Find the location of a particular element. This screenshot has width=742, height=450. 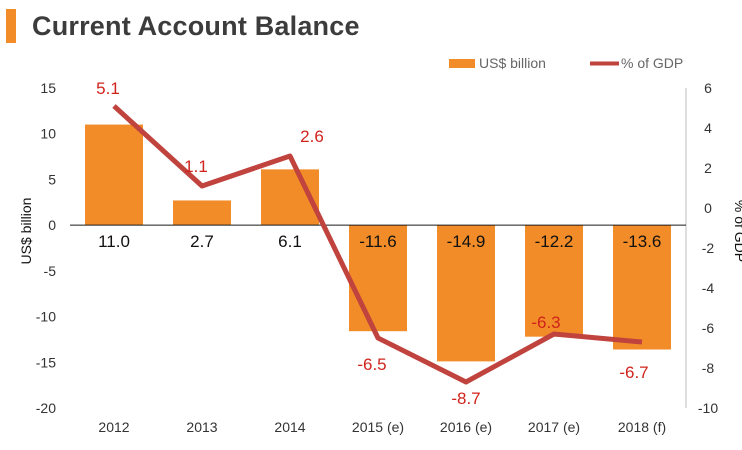

legend-swatch-bar is located at coordinates (462, 63).